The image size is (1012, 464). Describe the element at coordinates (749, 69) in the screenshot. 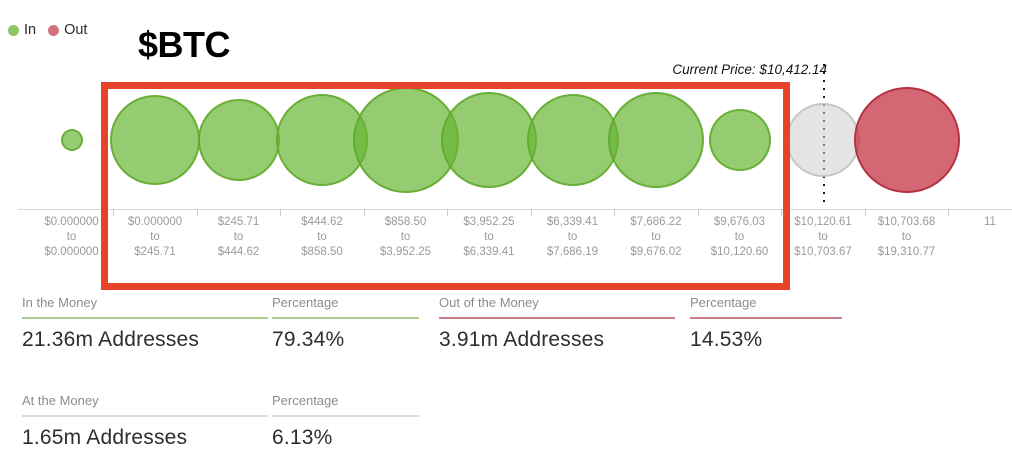

I see `current-price-label: Current Price: $10,412.14` at that location.